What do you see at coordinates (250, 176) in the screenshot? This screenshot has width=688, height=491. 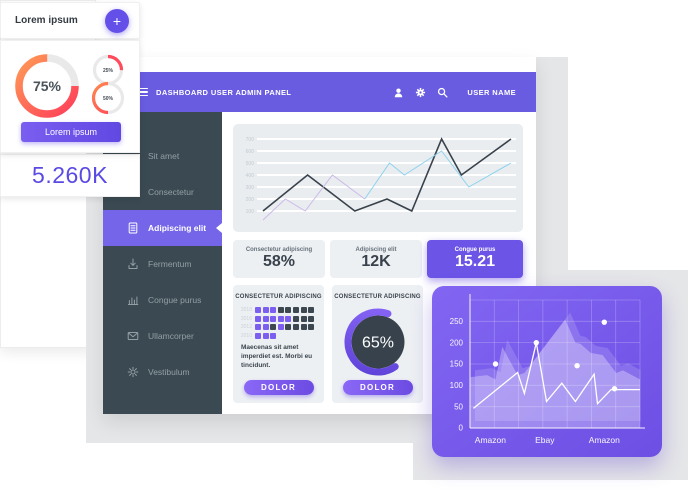 I see `svg-text: 400` at bounding box center [250, 176].